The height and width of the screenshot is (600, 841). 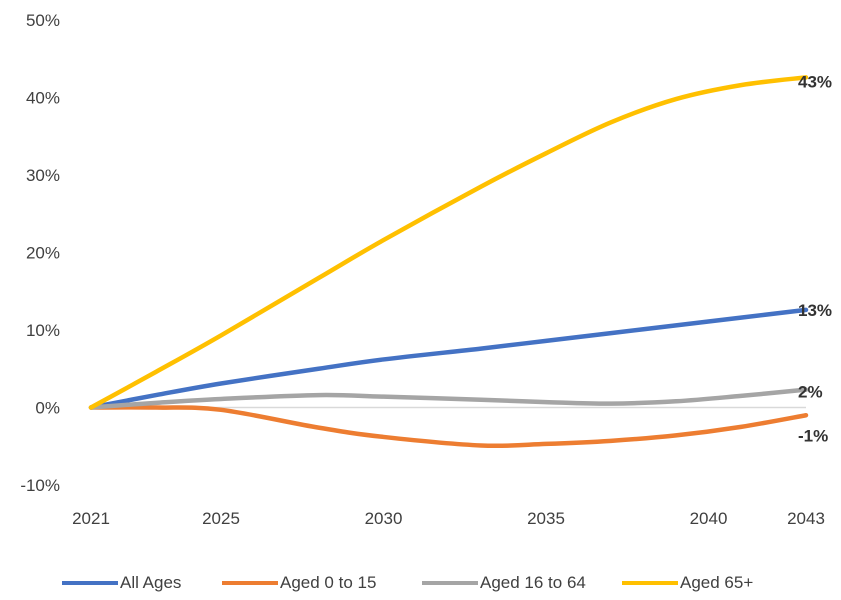 I want to click on legend-item-aged-0-to-15: Aged 0 to 15, so click(x=299, y=583).